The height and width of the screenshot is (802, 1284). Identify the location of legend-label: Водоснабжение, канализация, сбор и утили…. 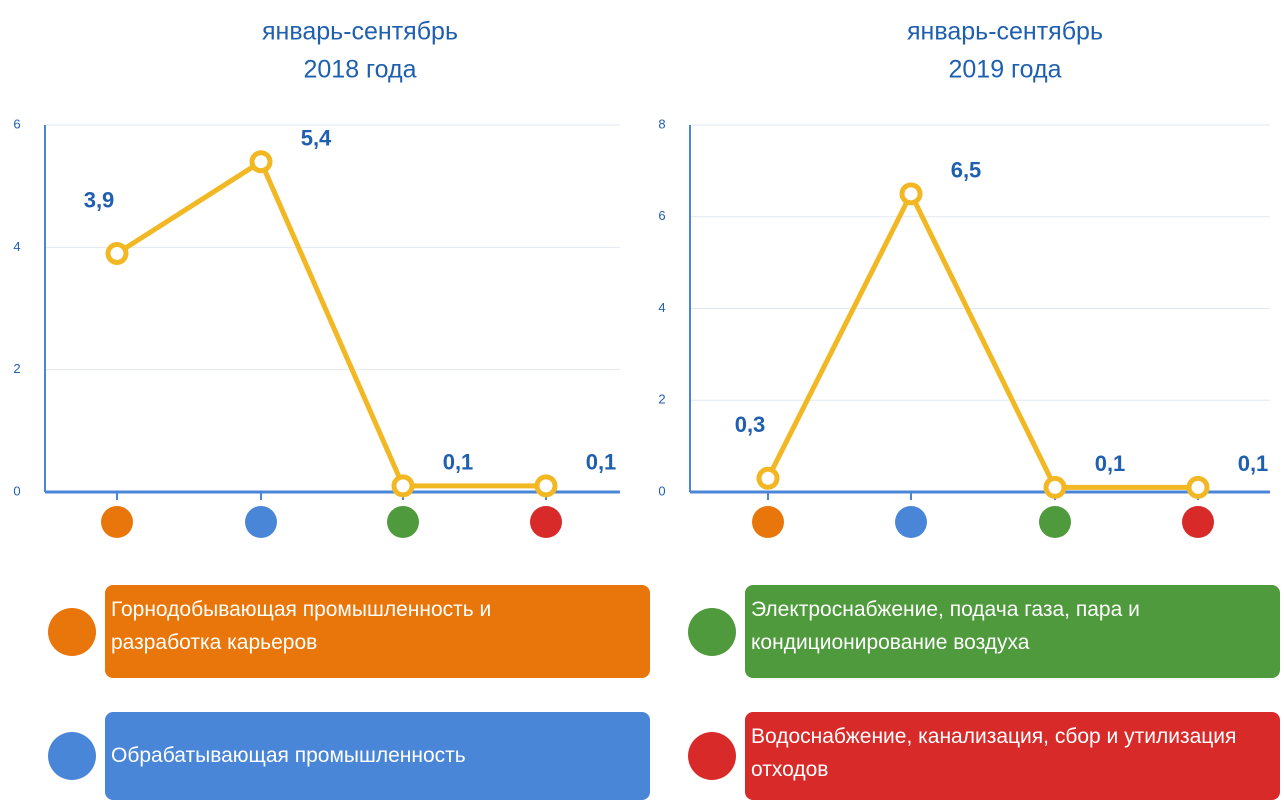
(1012, 756).